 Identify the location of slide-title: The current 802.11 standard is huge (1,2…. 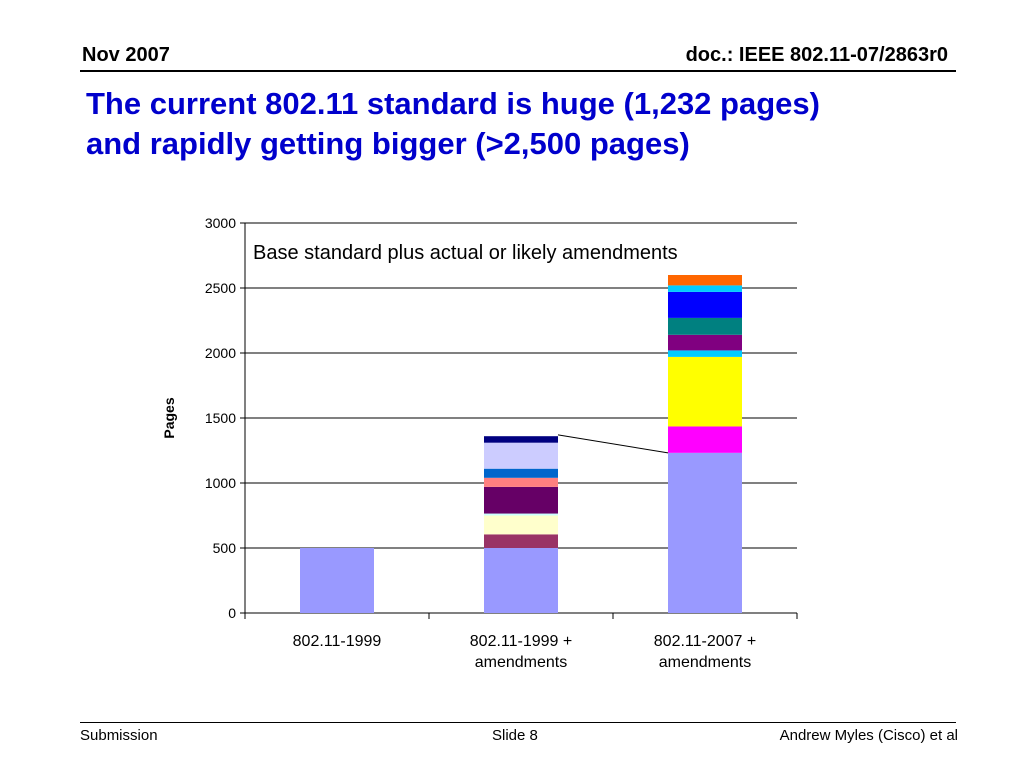
(526, 124).